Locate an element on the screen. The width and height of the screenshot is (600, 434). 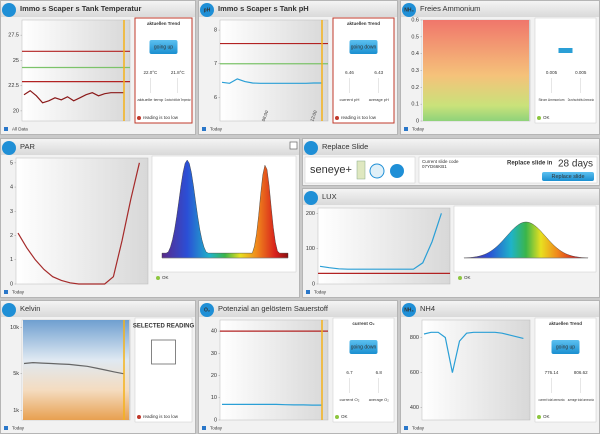
trend-heading: current O₂ is located at coordinates (363, 323).